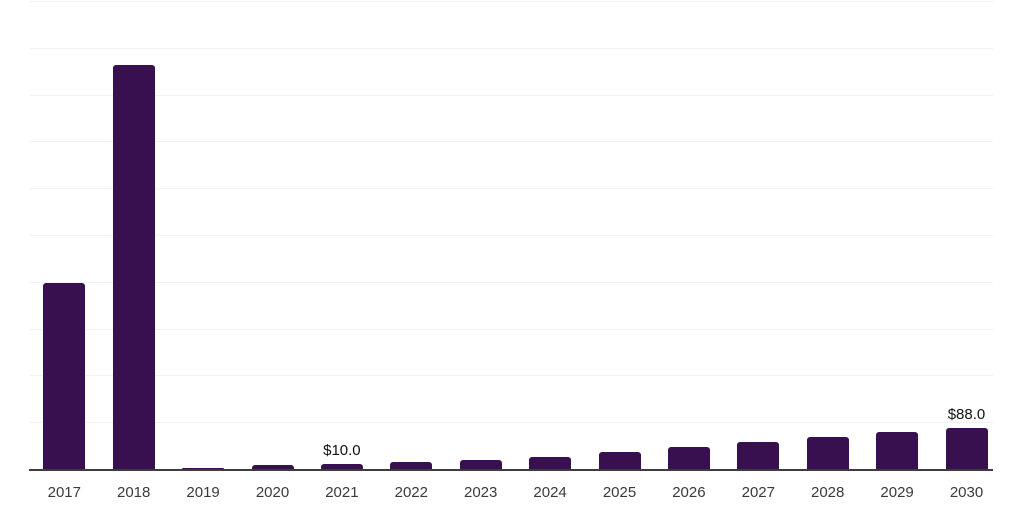 This screenshot has width=1024, height=512. What do you see at coordinates (480, 464) in the screenshot?
I see `bar-2023` at bounding box center [480, 464].